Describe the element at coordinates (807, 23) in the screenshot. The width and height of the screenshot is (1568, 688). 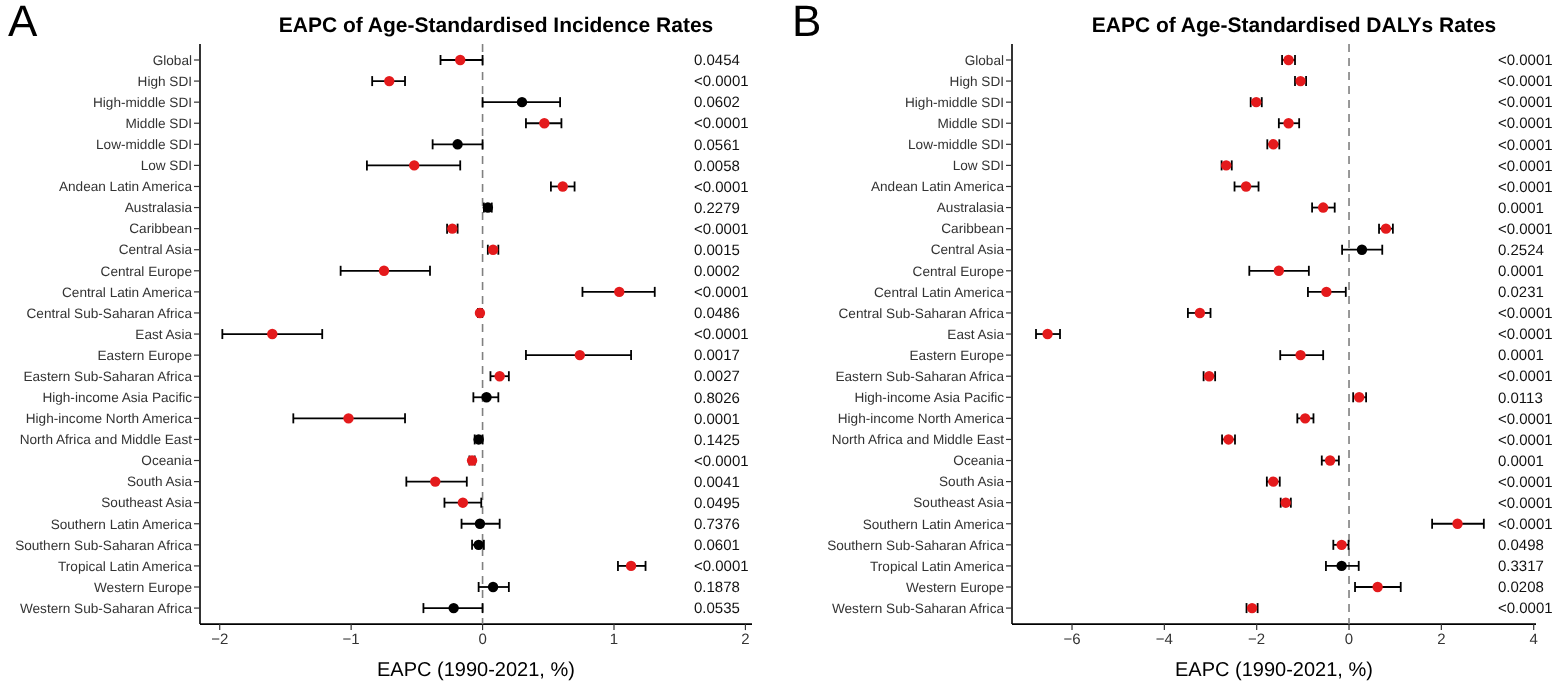
I see `text: B` at that location.